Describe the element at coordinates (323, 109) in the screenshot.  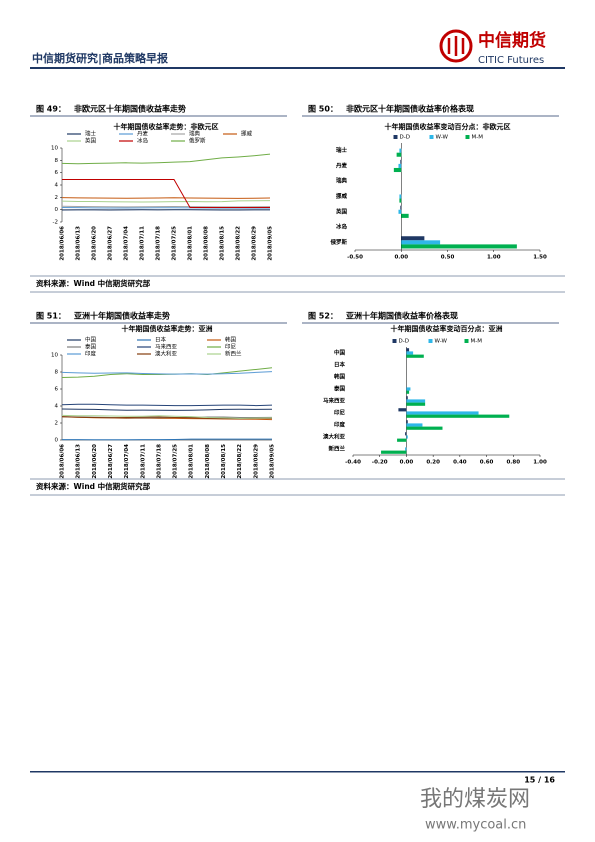
I see `figure-number: 图 50：` at that location.